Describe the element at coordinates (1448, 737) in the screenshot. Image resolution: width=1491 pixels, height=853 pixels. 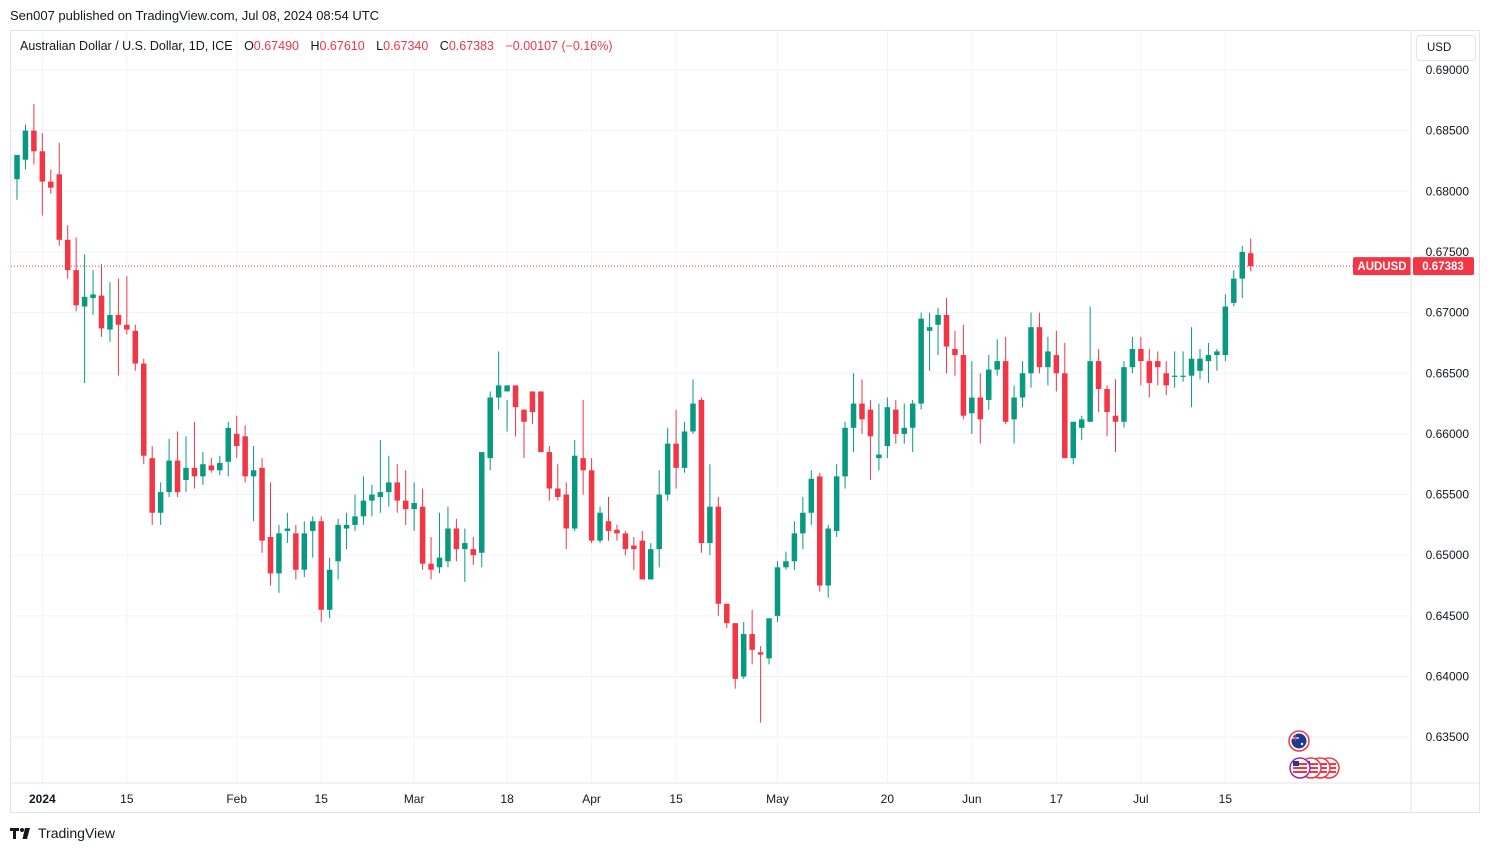
I see `y-tick-label: 0.63500` at that location.